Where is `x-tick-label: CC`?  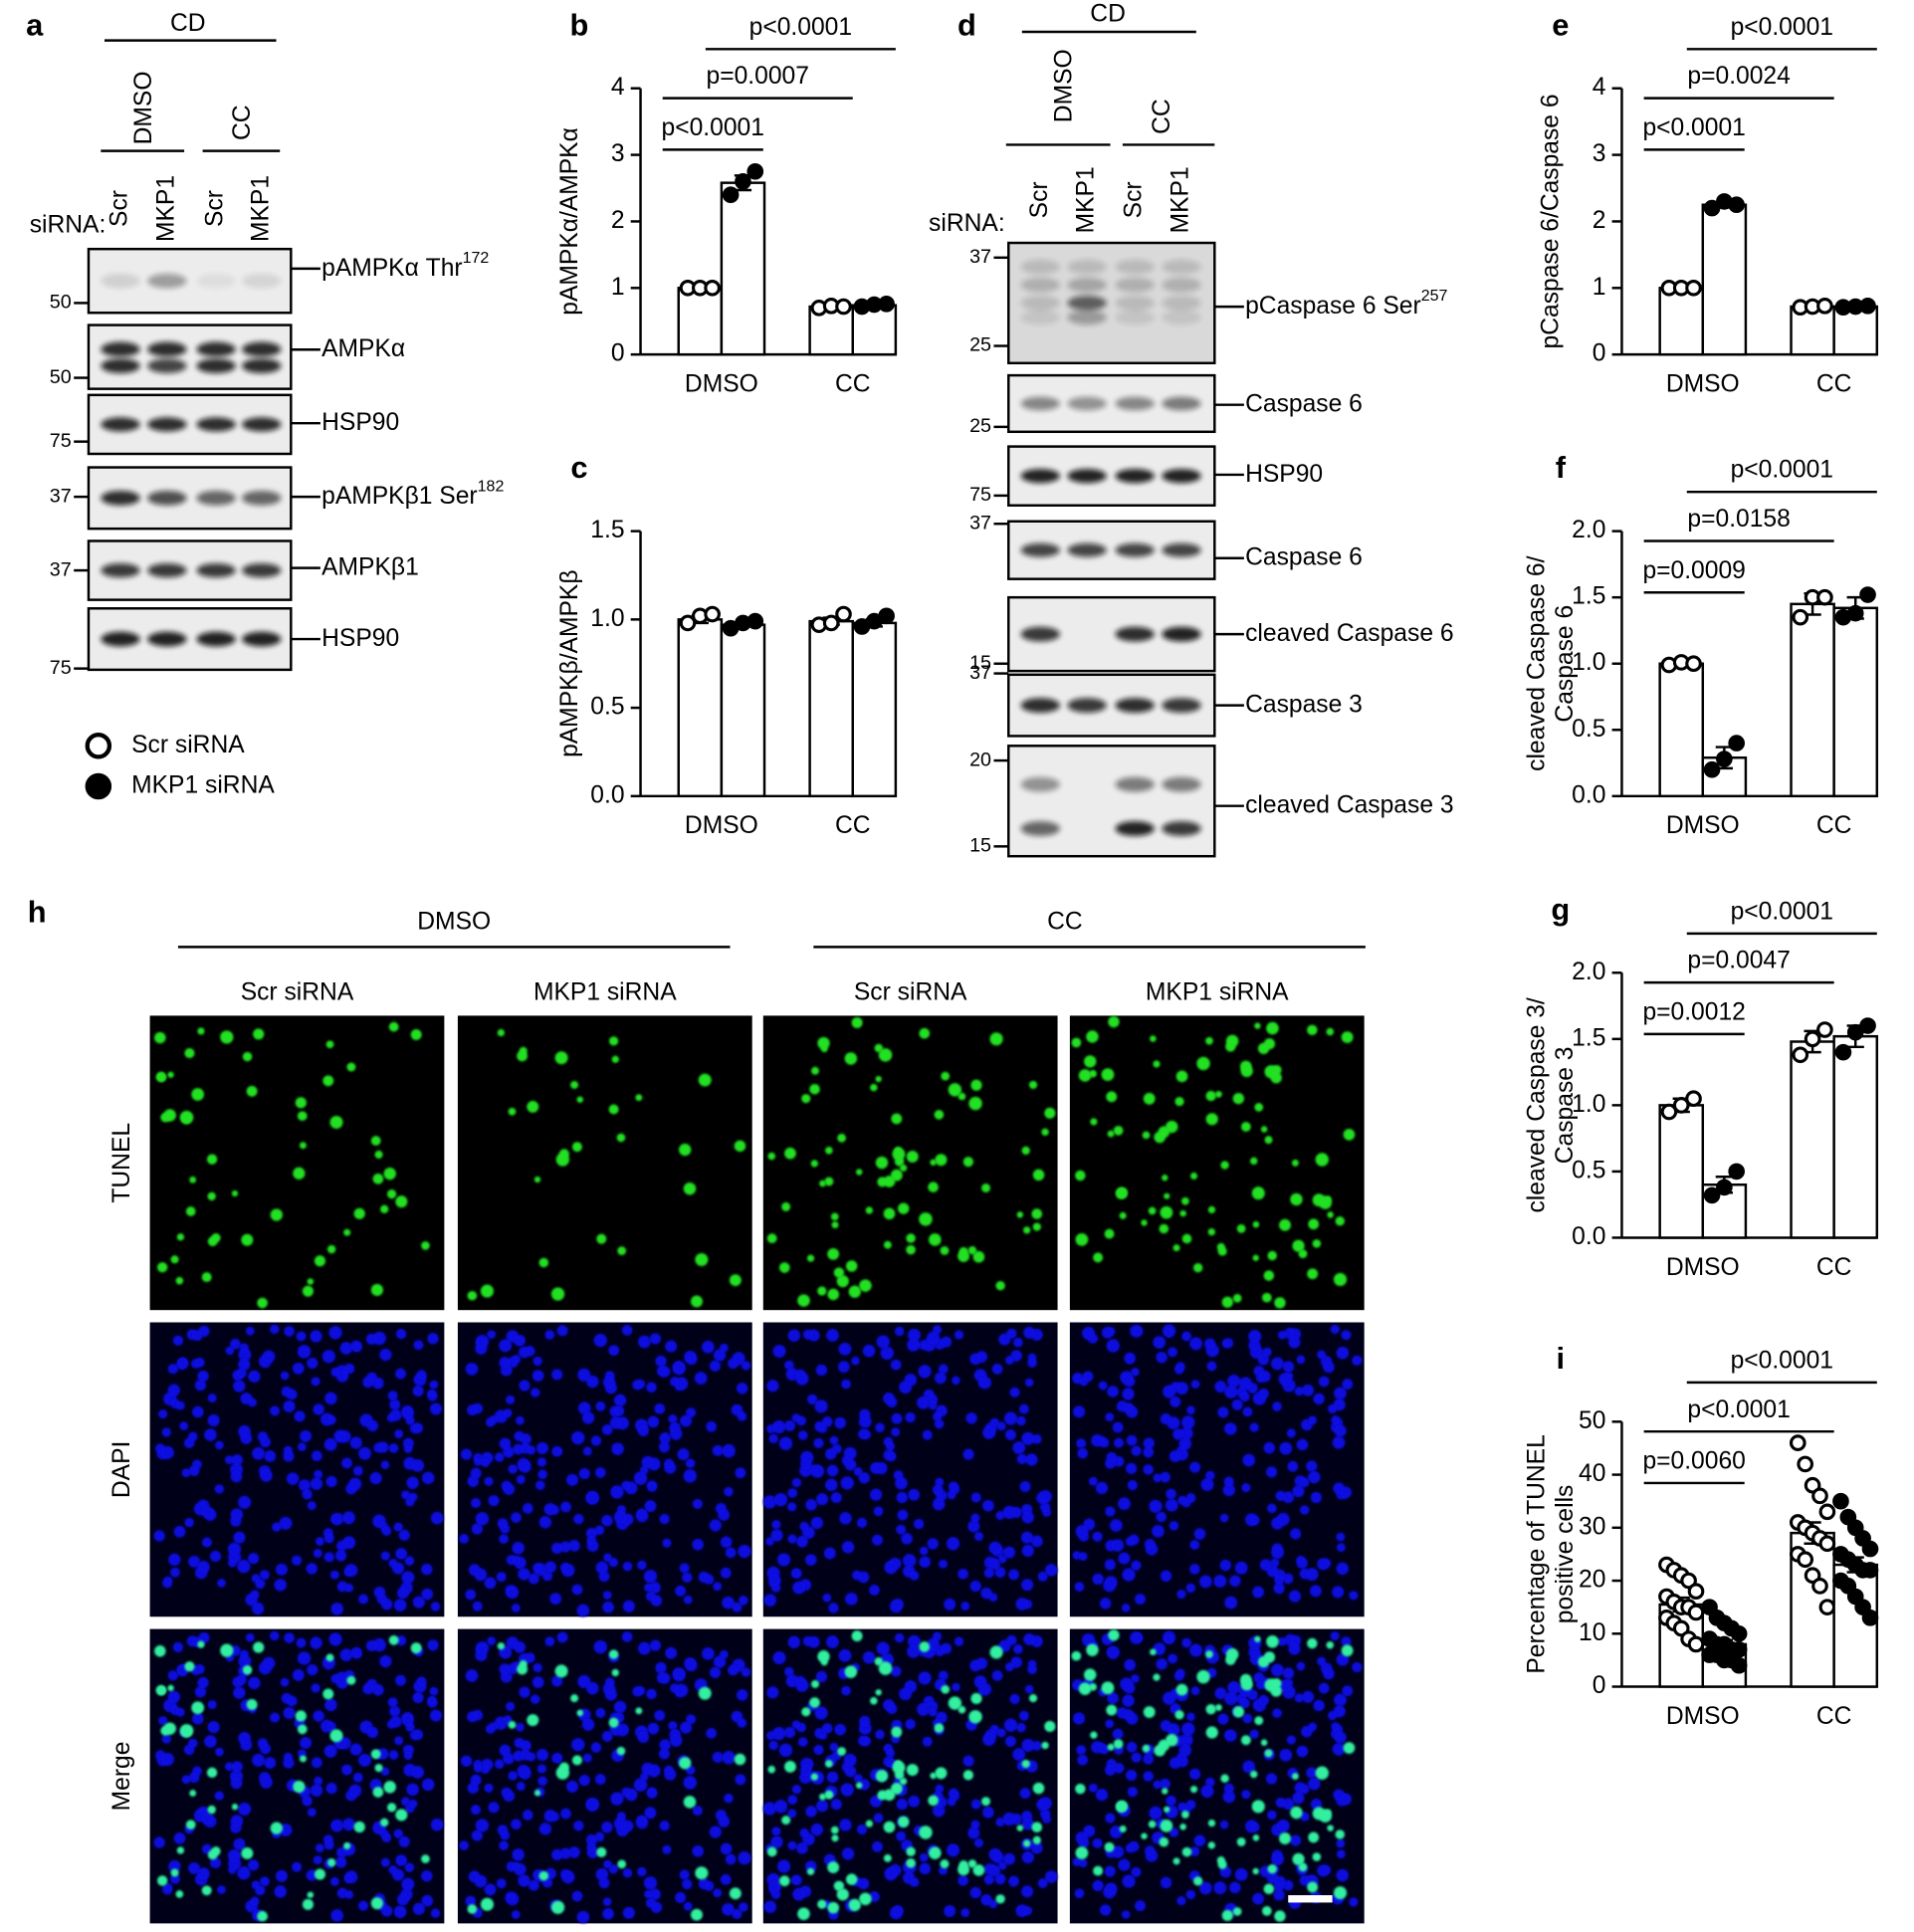
x-tick-label: CC is located at coordinates (1834, 825).